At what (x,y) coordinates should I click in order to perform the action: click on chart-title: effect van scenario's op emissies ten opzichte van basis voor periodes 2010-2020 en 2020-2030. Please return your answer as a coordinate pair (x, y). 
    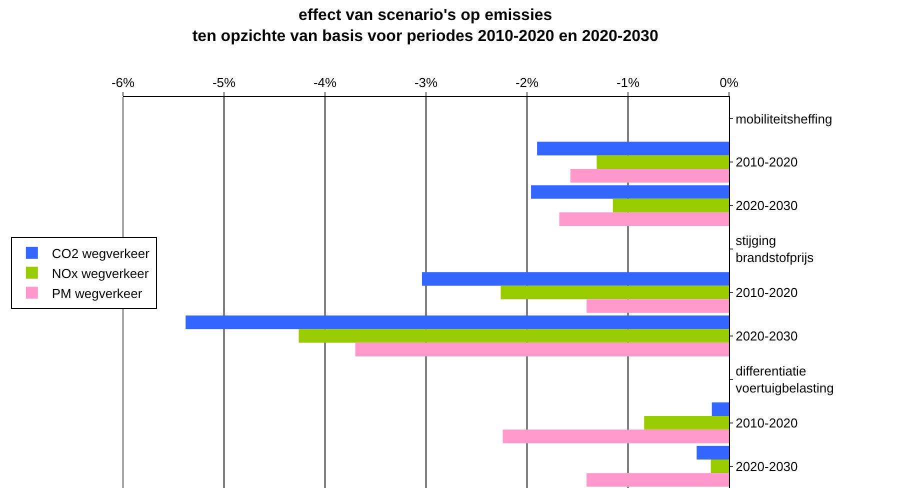
    Looking at the image, I should click on (425, 25).